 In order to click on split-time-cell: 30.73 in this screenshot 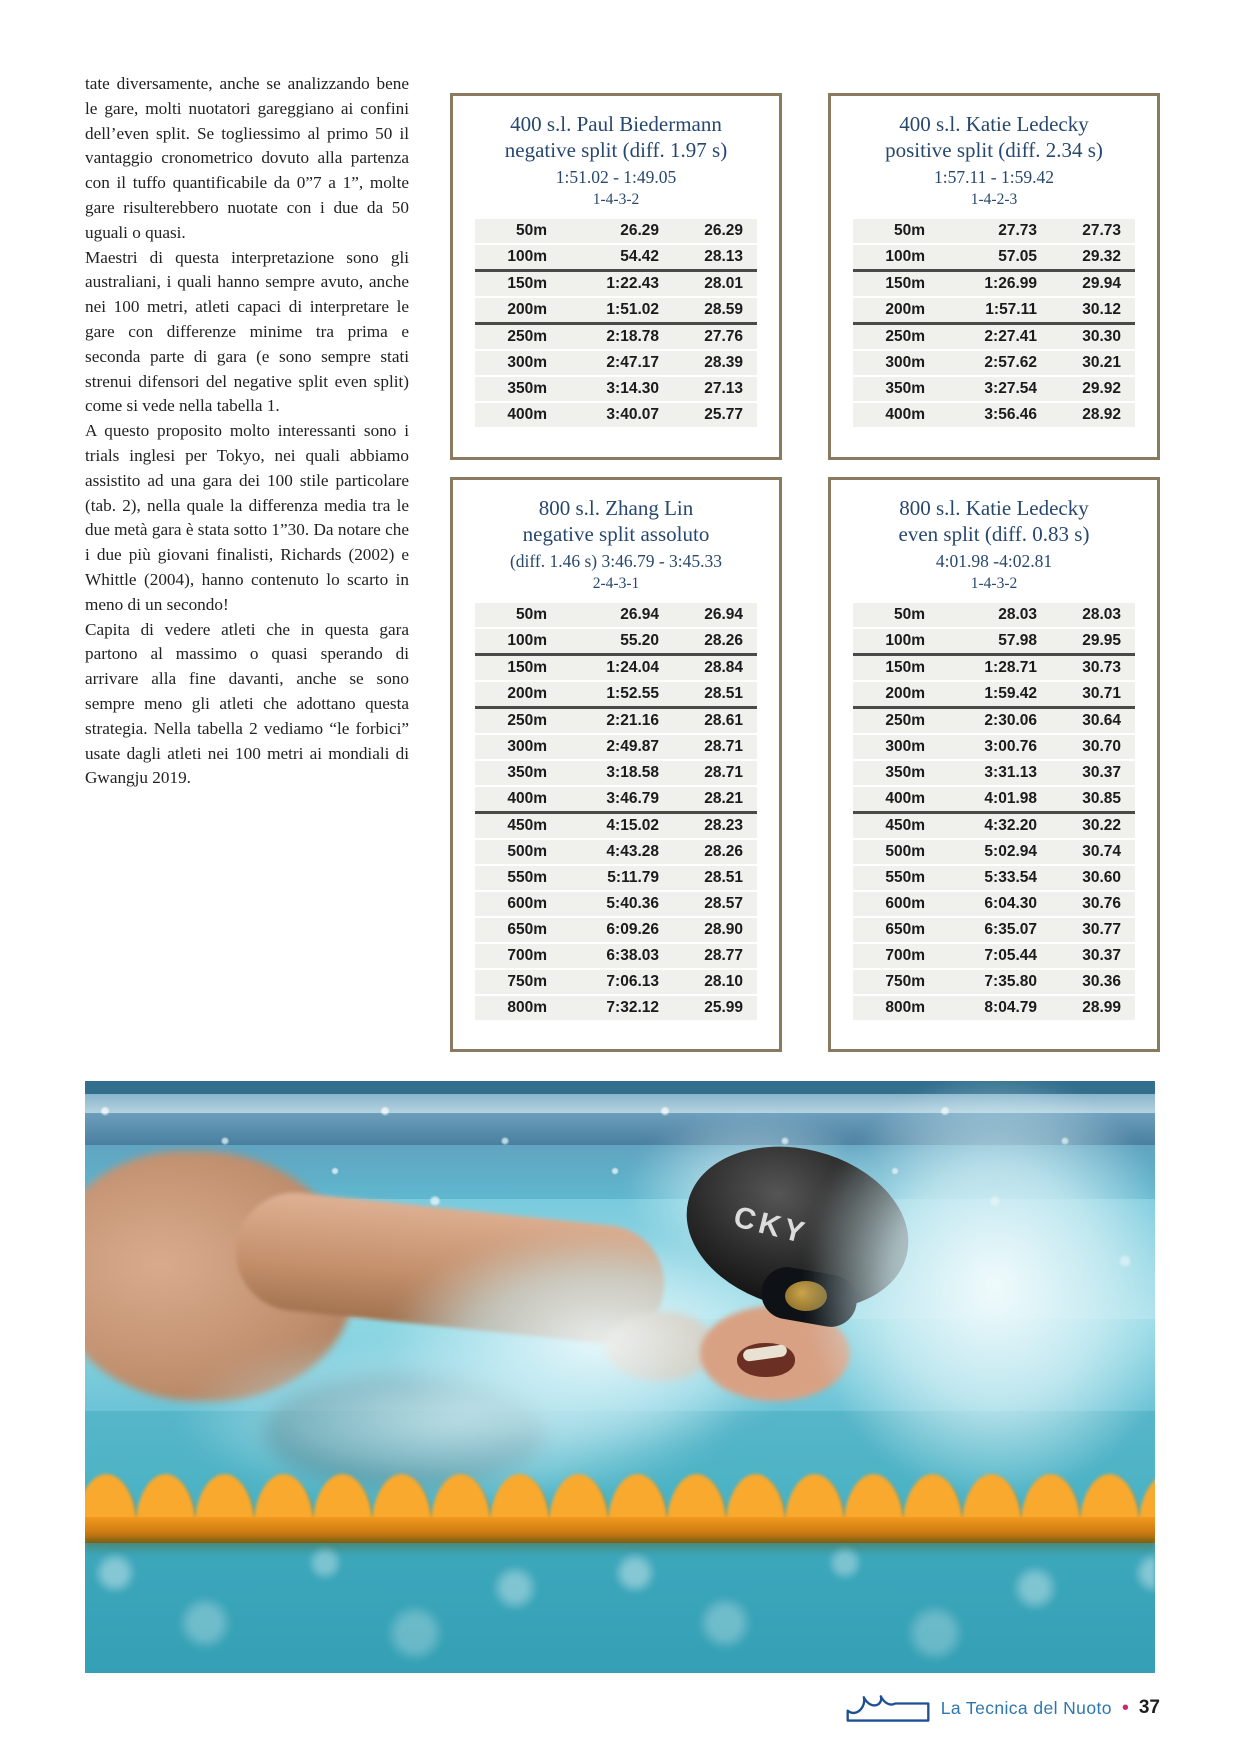, I will do `click(1101, 667)`.